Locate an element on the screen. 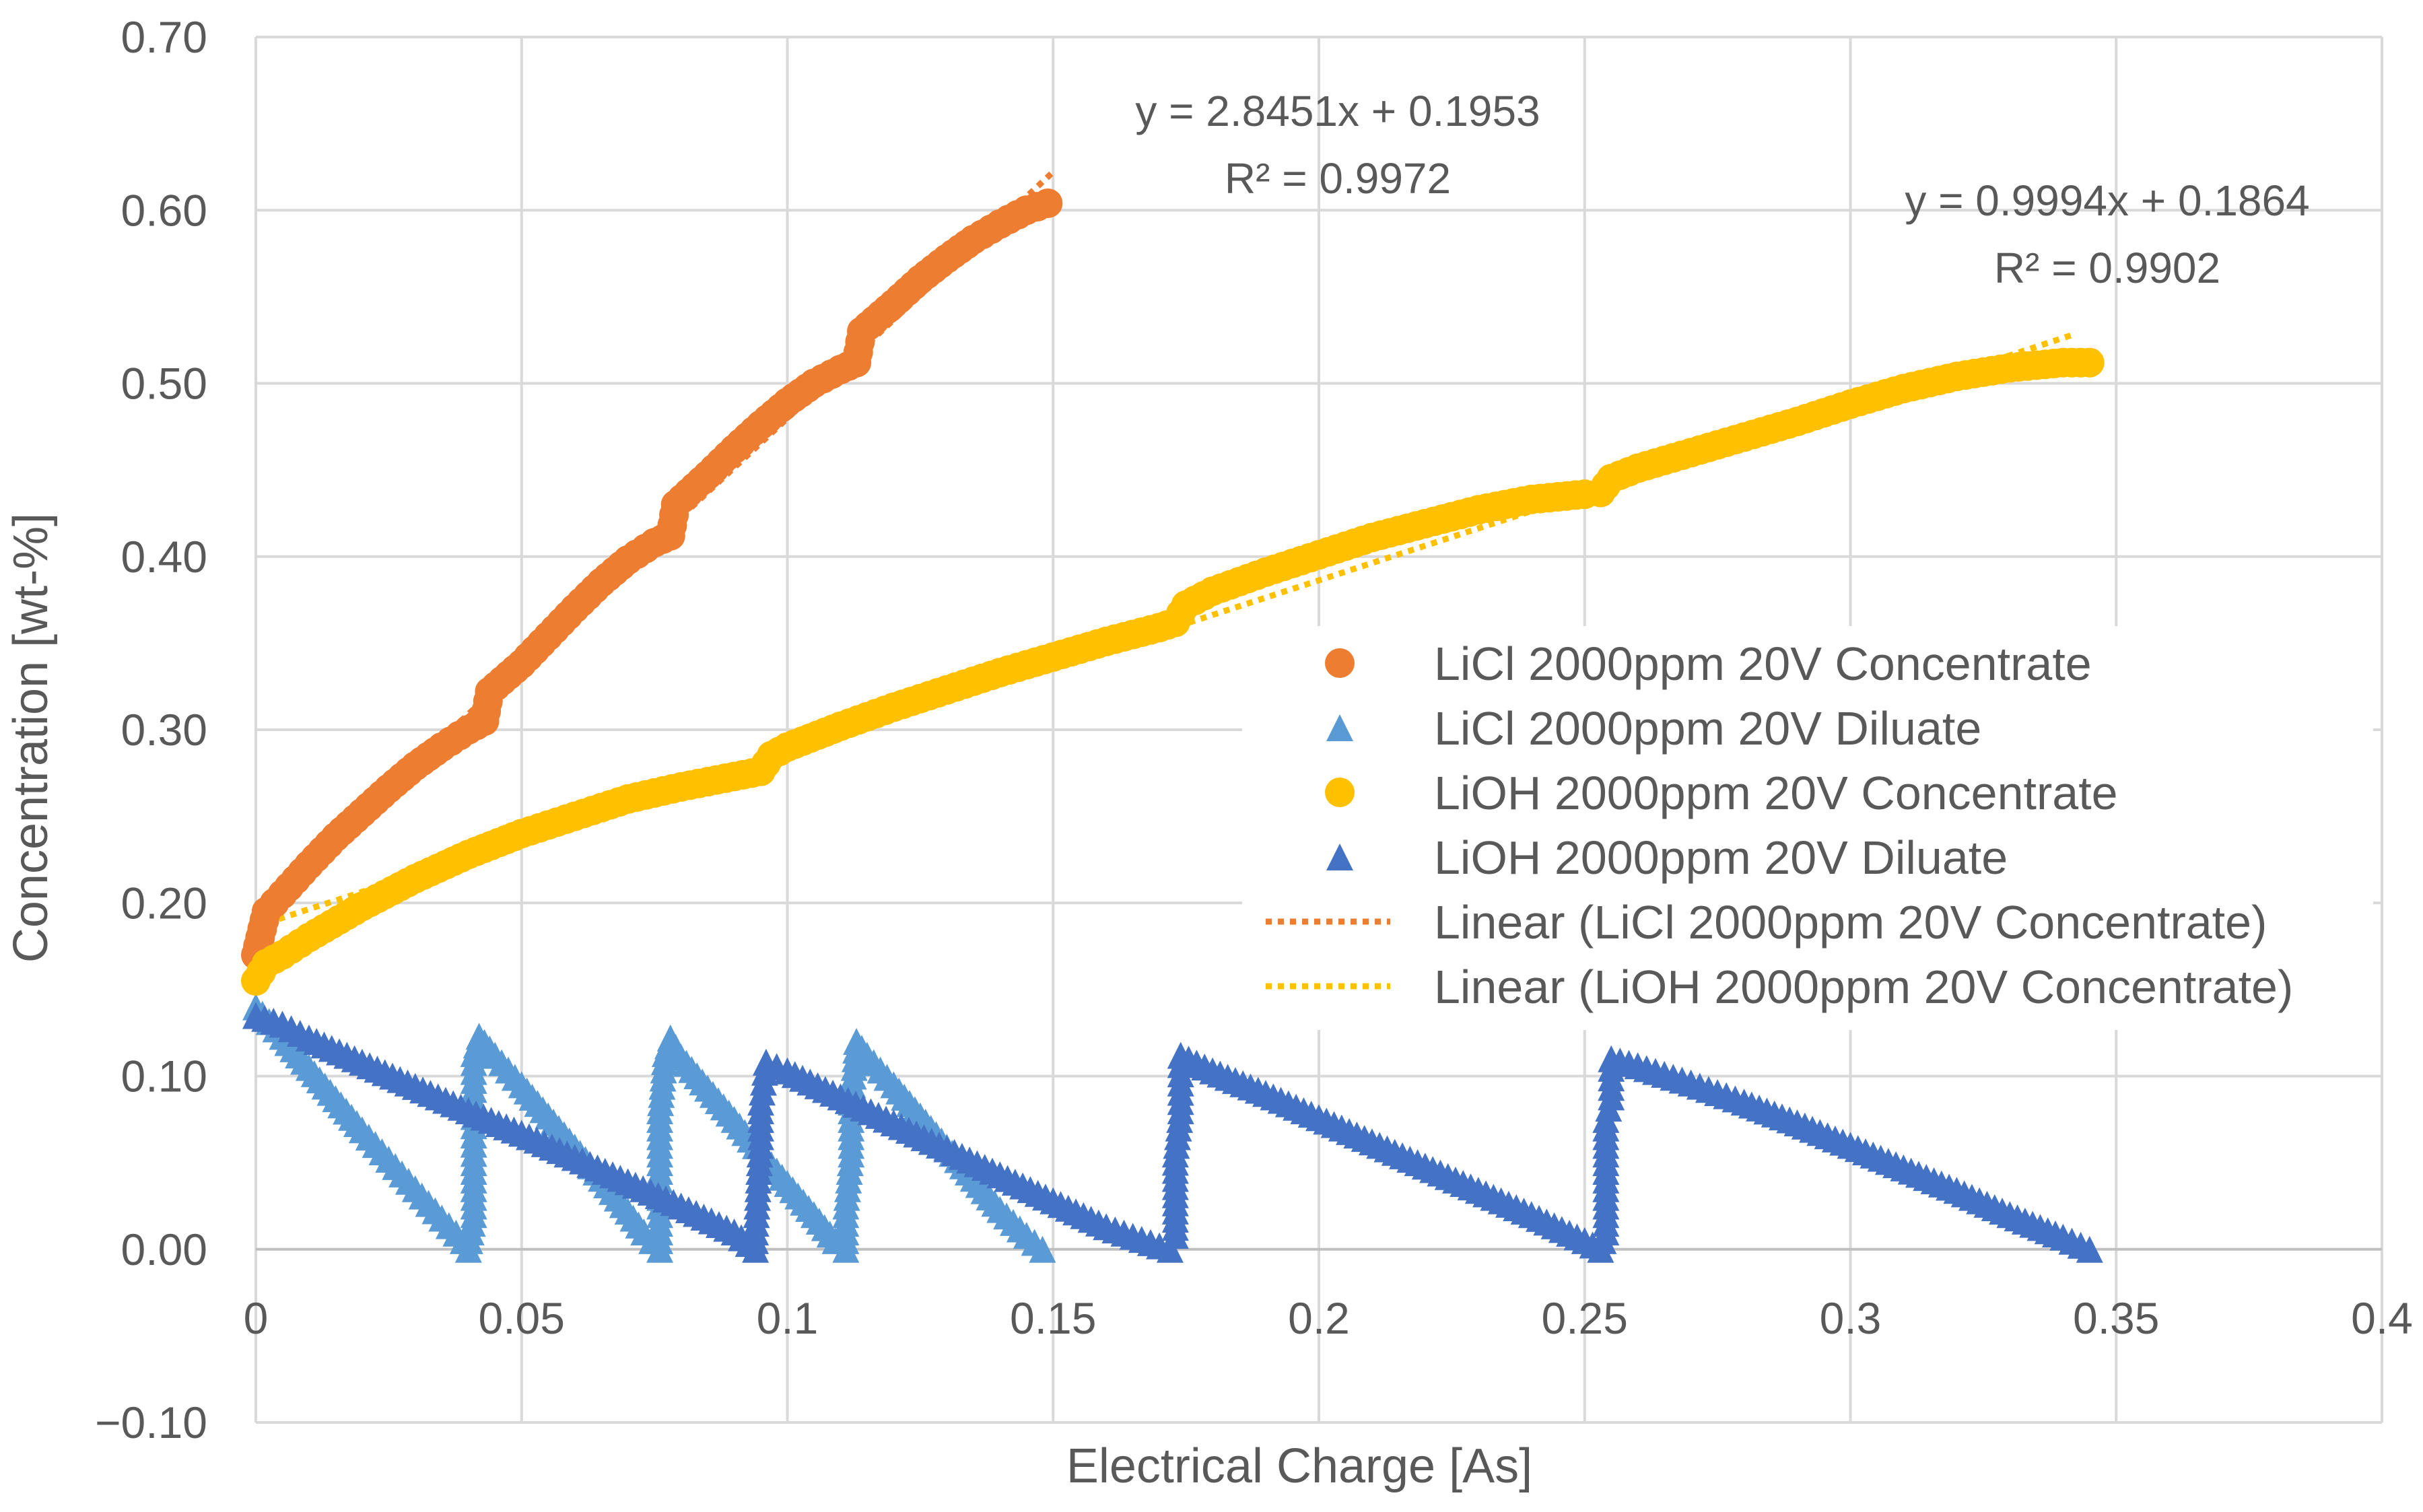 This screenshot has width=2423, height=1512. x-tick-label: 0.25 is located at coordinates (1585, 1318).